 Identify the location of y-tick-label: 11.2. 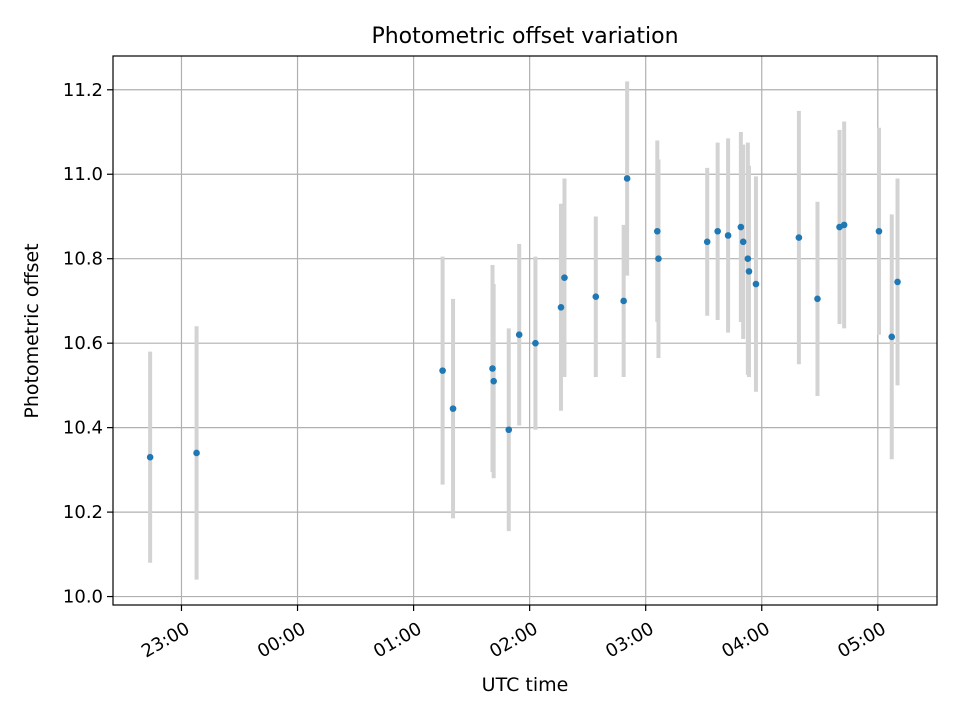
(83, 90).